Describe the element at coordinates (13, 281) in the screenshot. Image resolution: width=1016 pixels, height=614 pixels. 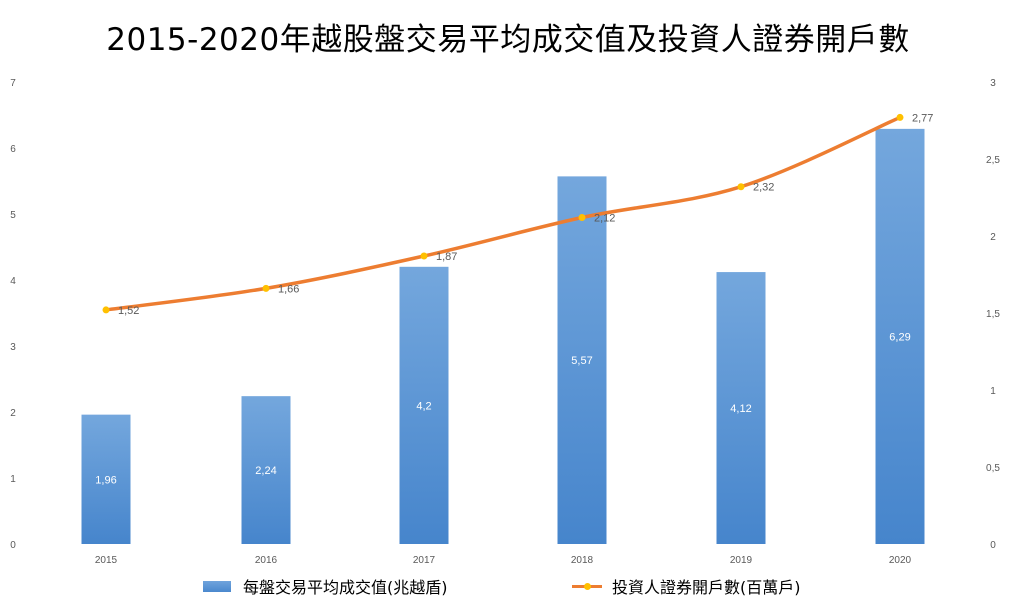
I see `left-tick-label: 4` at that location.